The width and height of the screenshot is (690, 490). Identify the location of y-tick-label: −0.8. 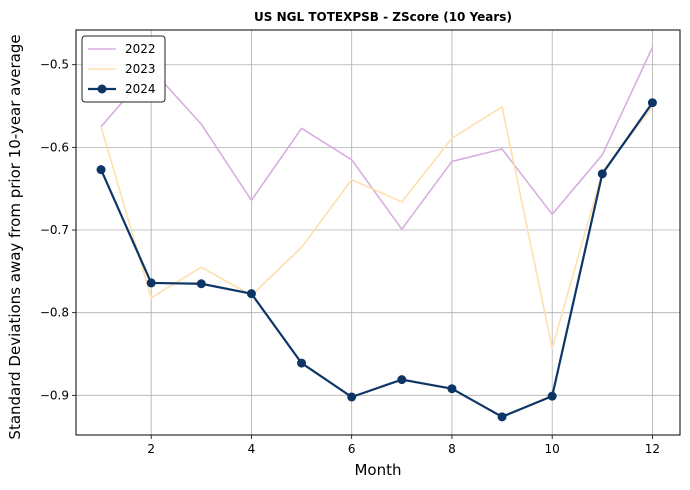
(54, 313).